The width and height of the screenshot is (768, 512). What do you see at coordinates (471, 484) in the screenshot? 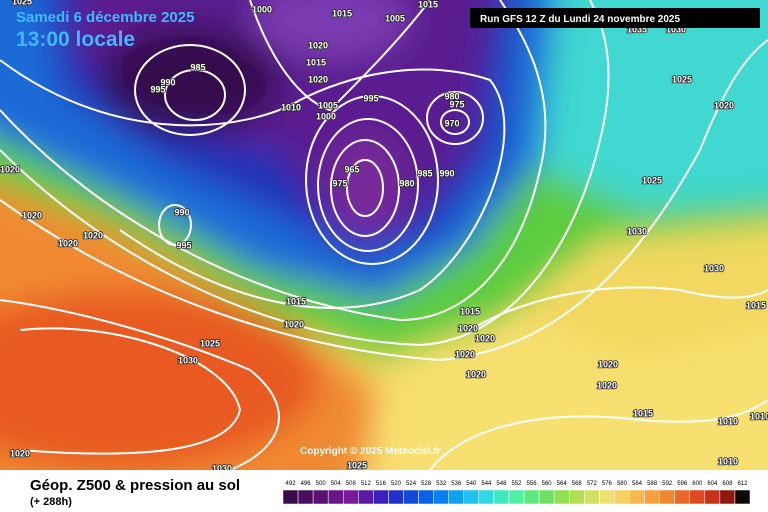
I see `legend-tick-label: 540` at bounding box center [471, 484].